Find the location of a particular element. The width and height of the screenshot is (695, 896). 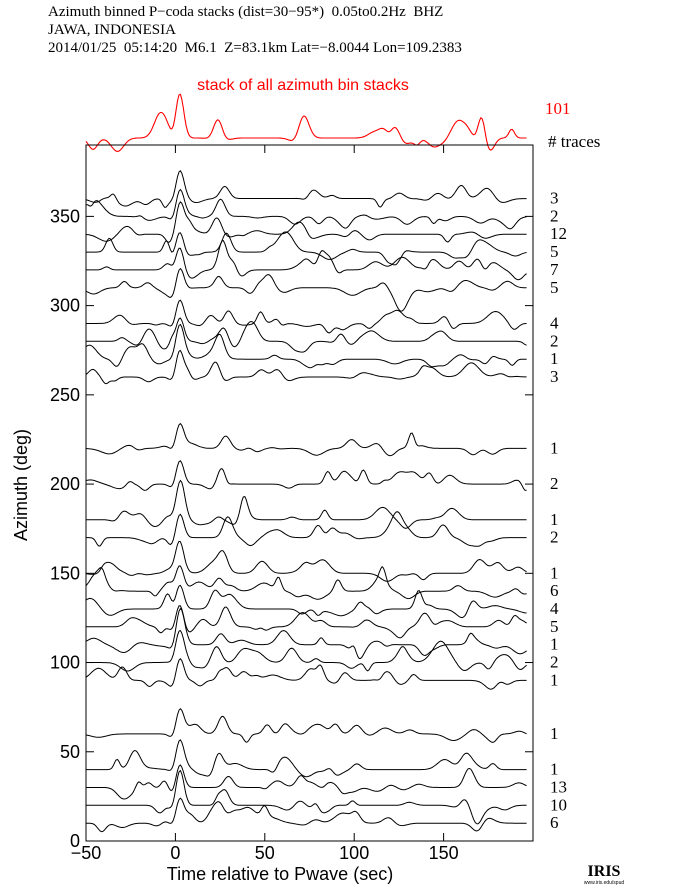

trace-count-az-360: 3 is located at coordinates (554, 198).